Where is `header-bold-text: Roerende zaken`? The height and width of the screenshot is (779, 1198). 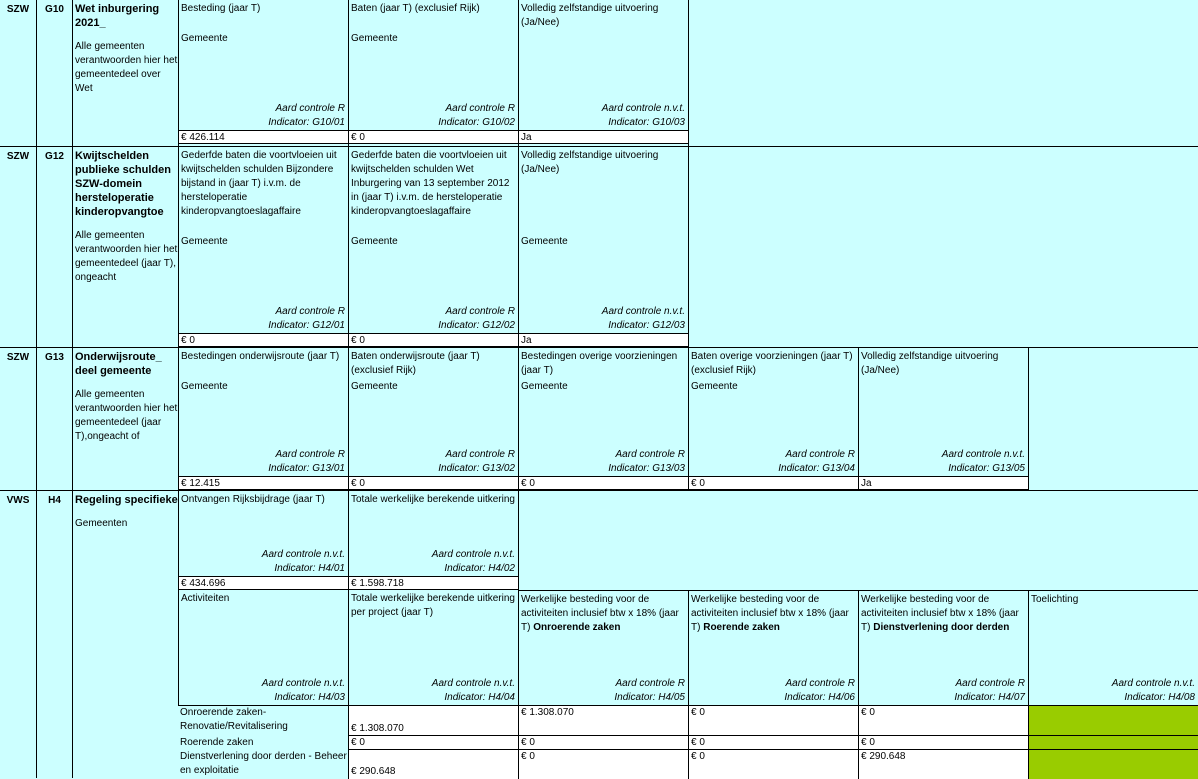
header-bold-text: Roerende zaken is located at coordinates (741, 627).